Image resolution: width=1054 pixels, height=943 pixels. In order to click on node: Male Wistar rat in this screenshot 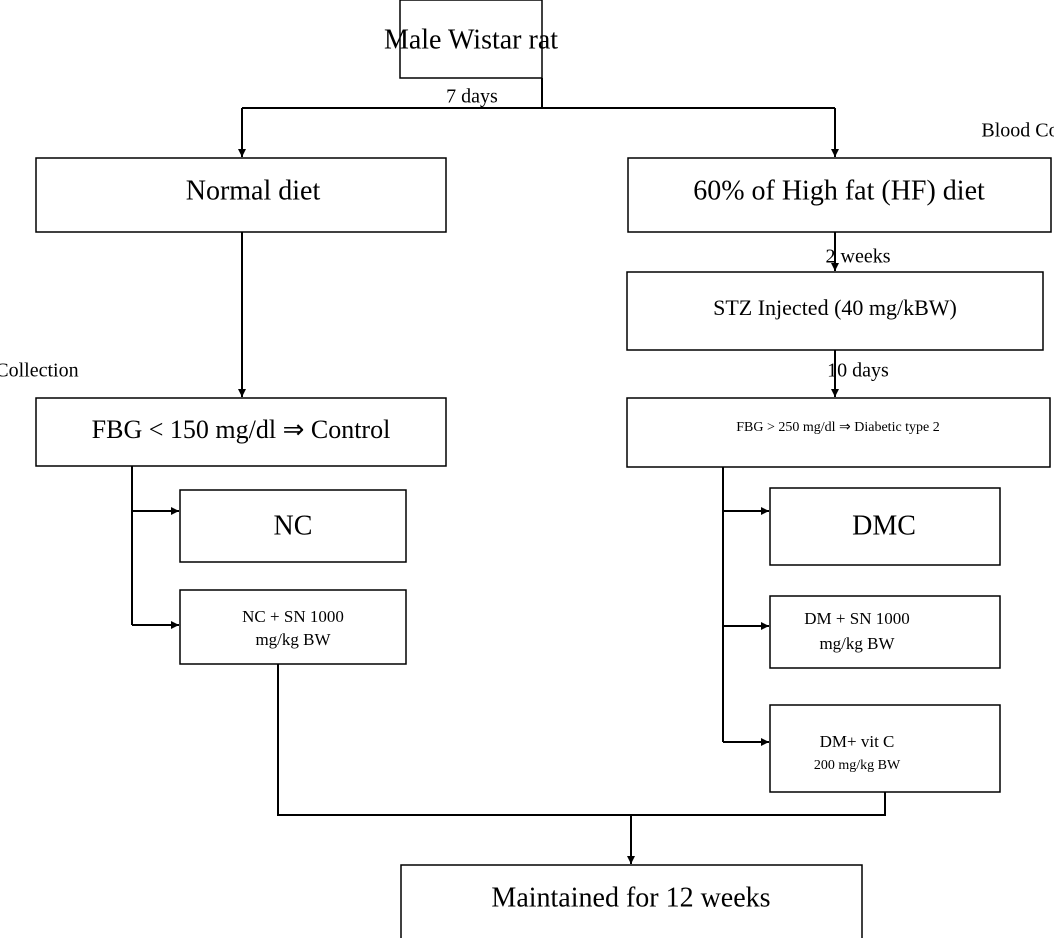, I will do `click(471, 39)`.